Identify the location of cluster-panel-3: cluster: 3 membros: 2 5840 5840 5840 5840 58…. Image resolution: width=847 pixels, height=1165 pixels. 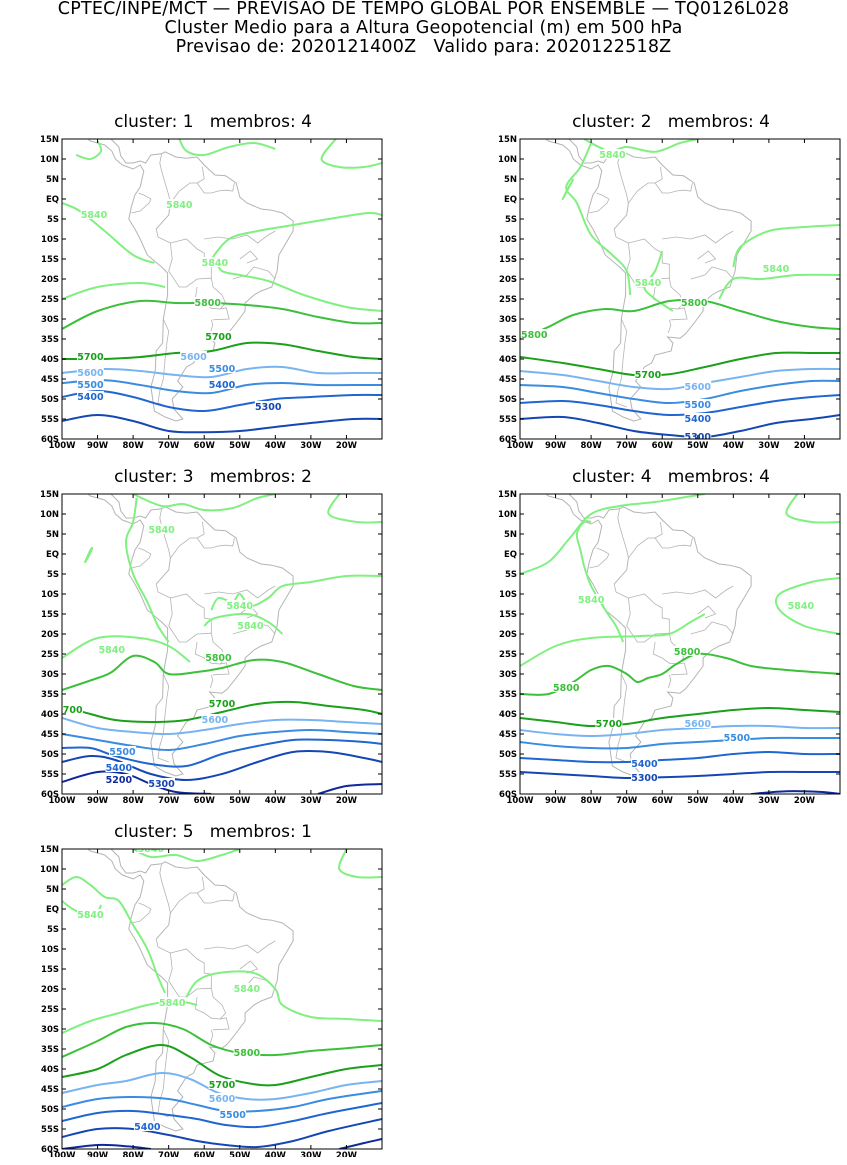
(213, 637).